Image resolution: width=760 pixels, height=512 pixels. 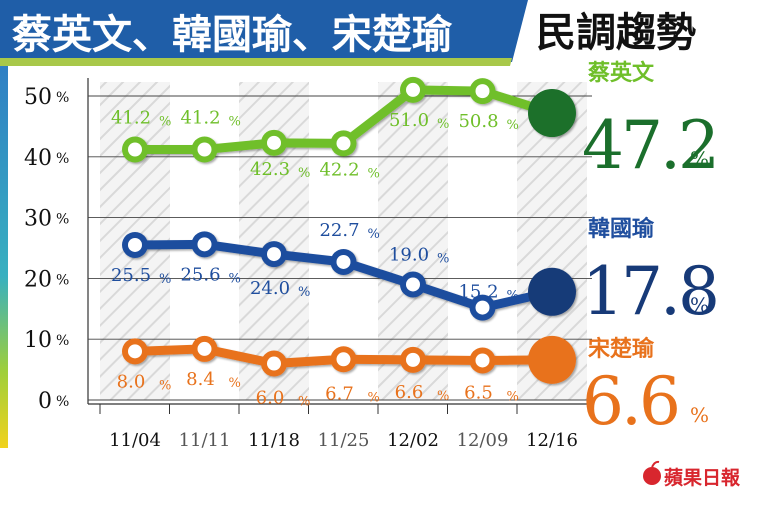 I want to click on data-label: 6.6, so click(x=409, y=392).